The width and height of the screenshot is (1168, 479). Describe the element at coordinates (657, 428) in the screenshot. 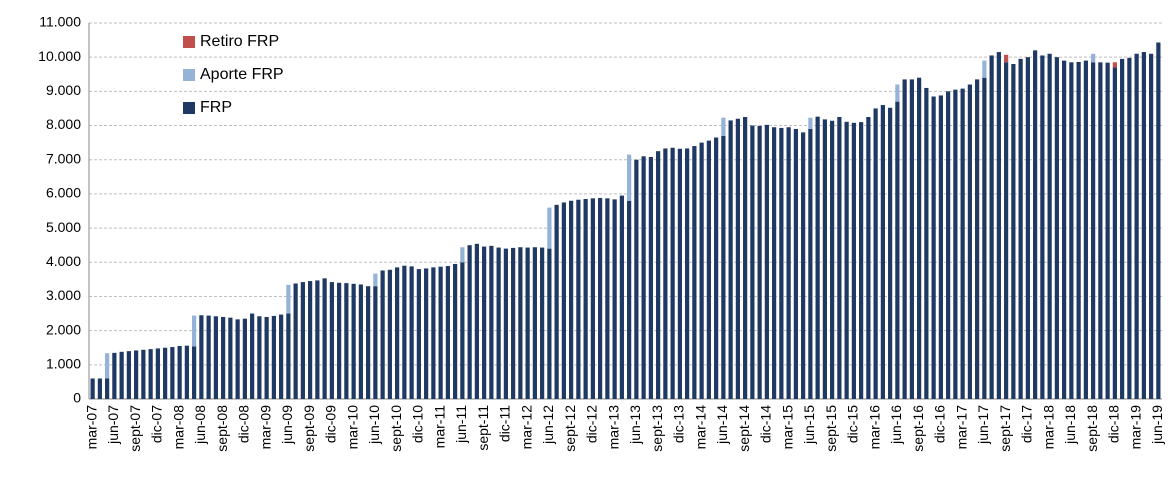

I see `x-tick-label: sept-13` at that location.